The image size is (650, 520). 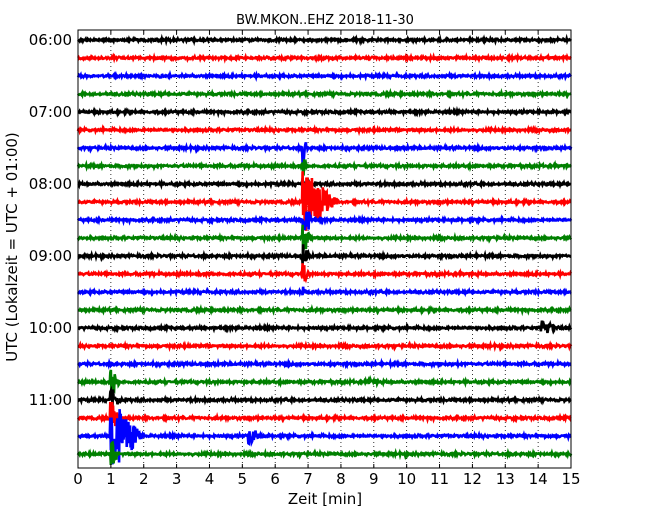 What do you see at coordinates (505, 479) in the screenshot?
I see `x-tick-label: 13` at bounding box center [505, 479].